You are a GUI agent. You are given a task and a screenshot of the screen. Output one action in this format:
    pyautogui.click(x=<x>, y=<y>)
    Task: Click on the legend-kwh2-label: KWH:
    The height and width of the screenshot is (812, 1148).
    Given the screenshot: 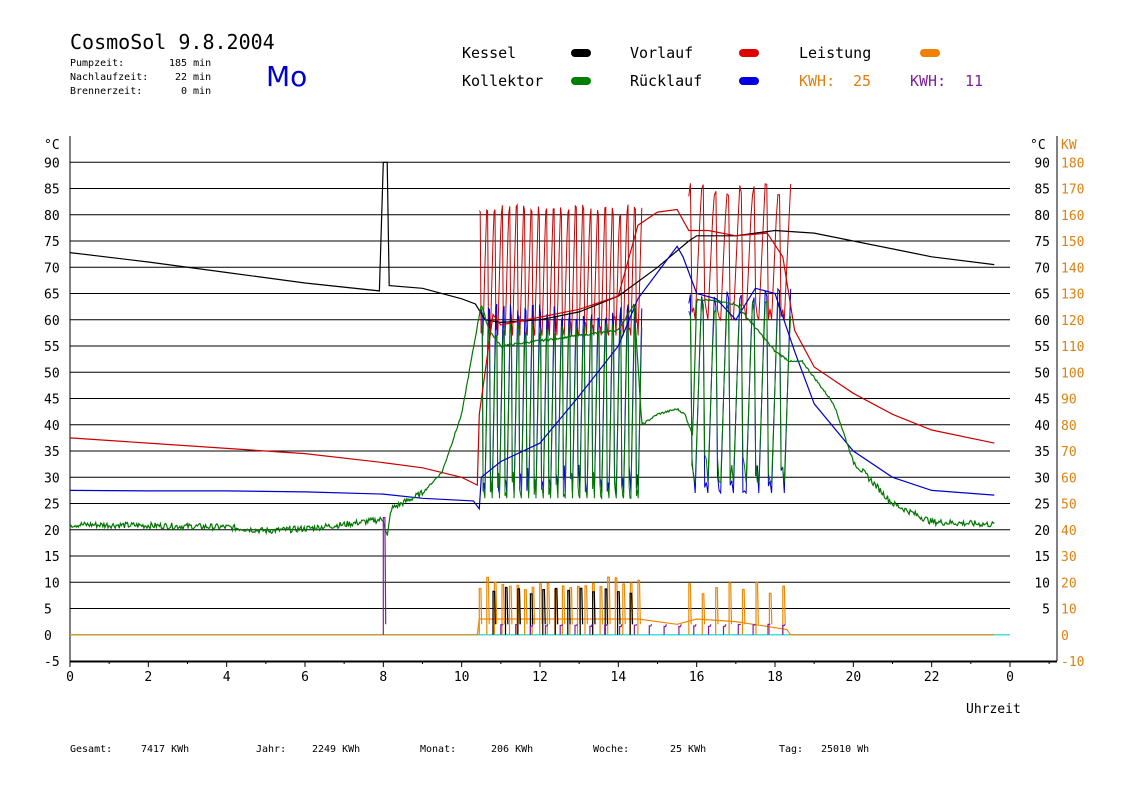 What is the action you would take?
    pyautogui.click(x=928, y=81)
    